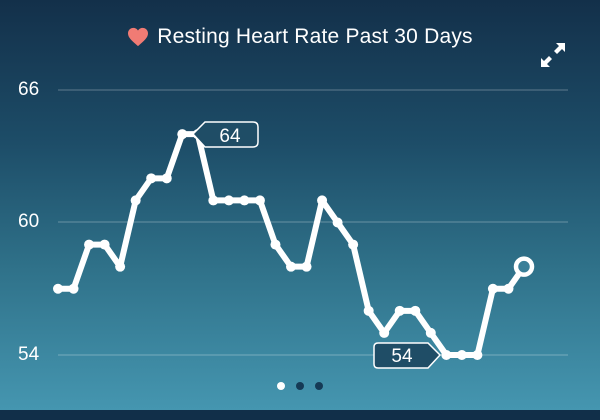 The width and height of the screenshot is (600, 420). Describe the element at coordinates (29, 89) in the screenshot. I see `y-axis-label-66: 66` at that location.